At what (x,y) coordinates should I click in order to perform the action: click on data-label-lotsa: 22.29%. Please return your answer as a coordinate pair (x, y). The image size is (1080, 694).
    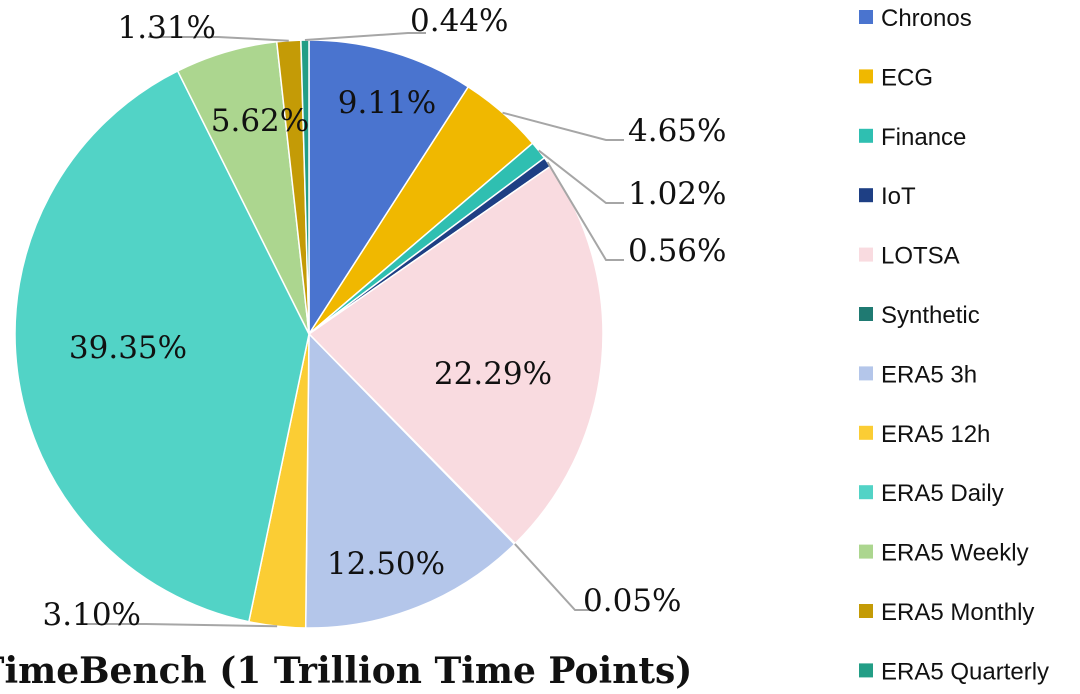
    Looking at the image, I should click on (493, 374).